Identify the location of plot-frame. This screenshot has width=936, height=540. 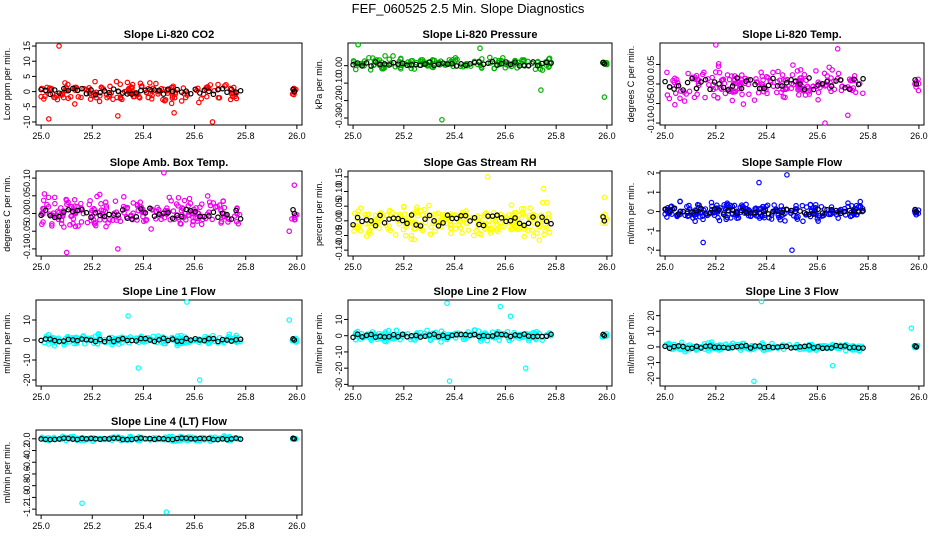
(792, 343).